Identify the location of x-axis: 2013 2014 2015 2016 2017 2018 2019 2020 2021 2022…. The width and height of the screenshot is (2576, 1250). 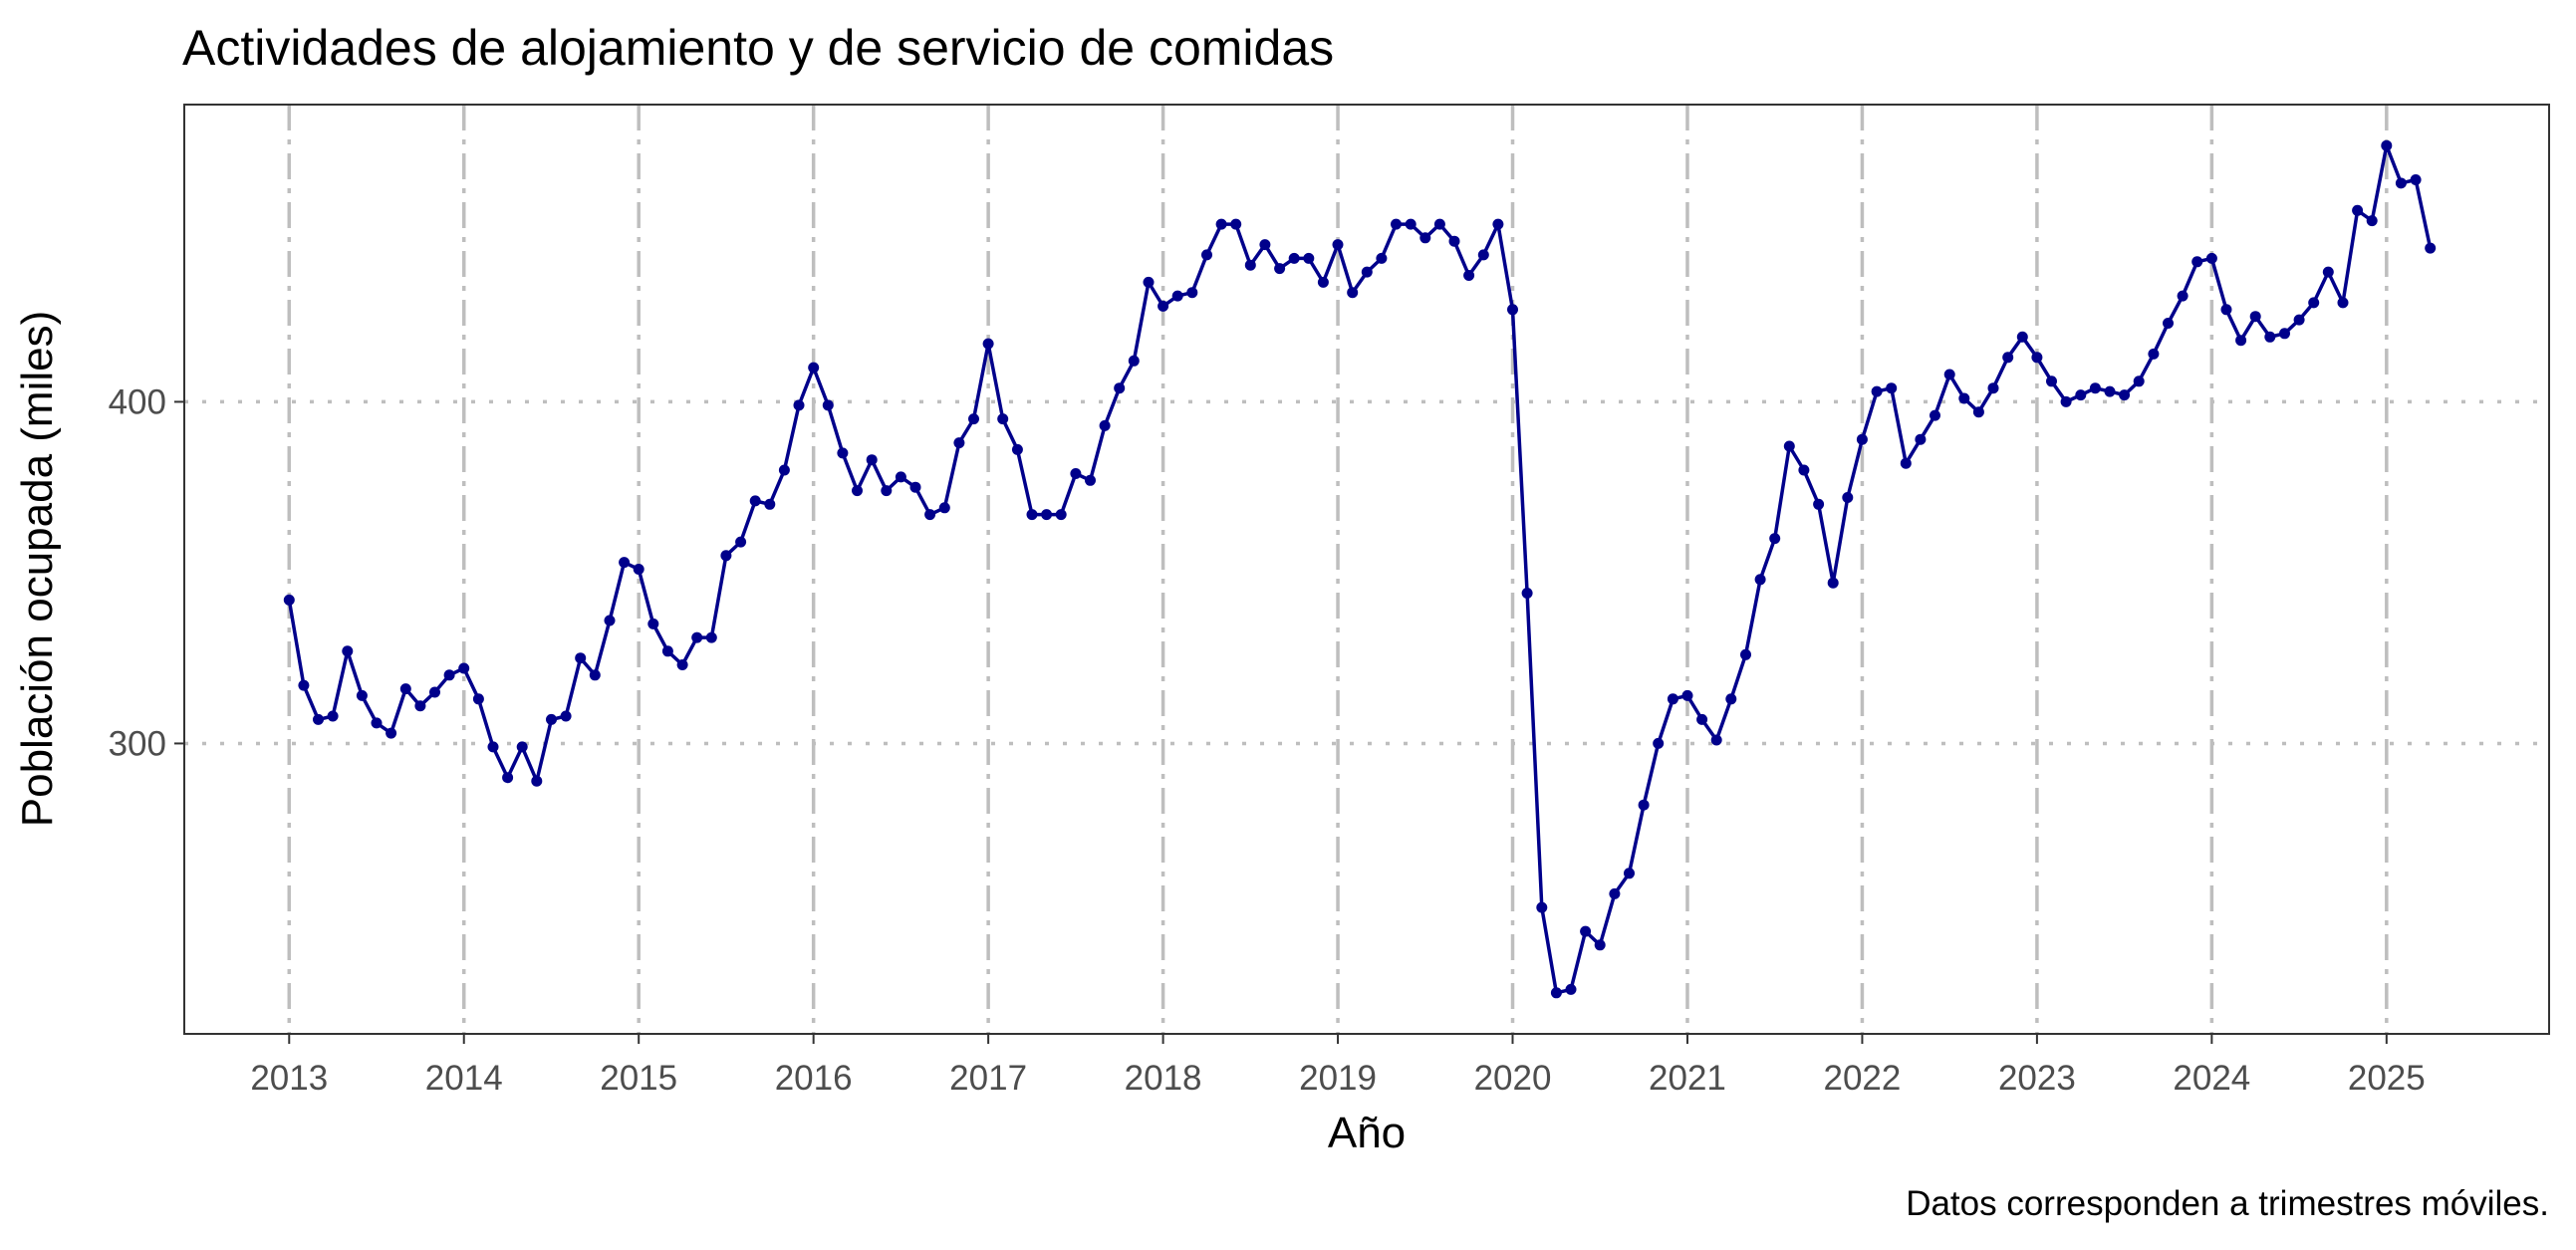
(1338, 1066).